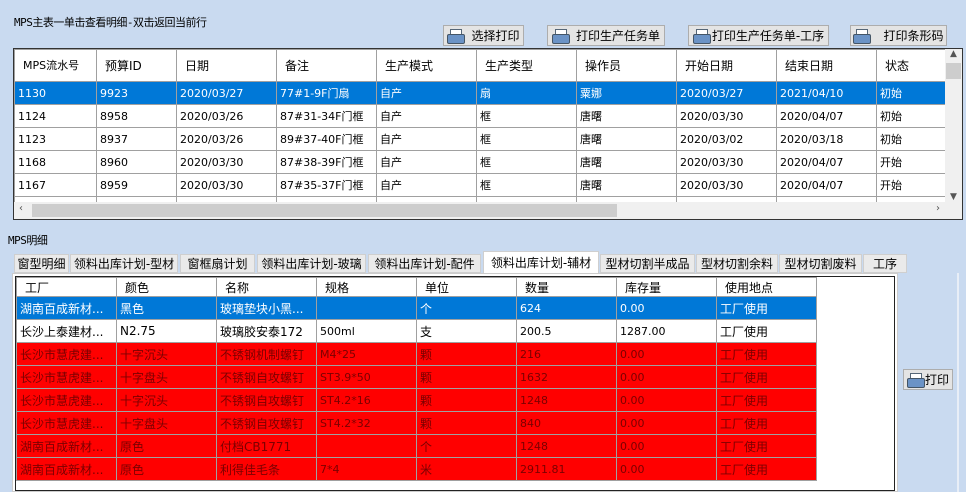 The width and height of the screenshot is (966, 492). Describe the element at coordinates (166, 469) in the screenshot. I see `table-cell: 原色` at that location.